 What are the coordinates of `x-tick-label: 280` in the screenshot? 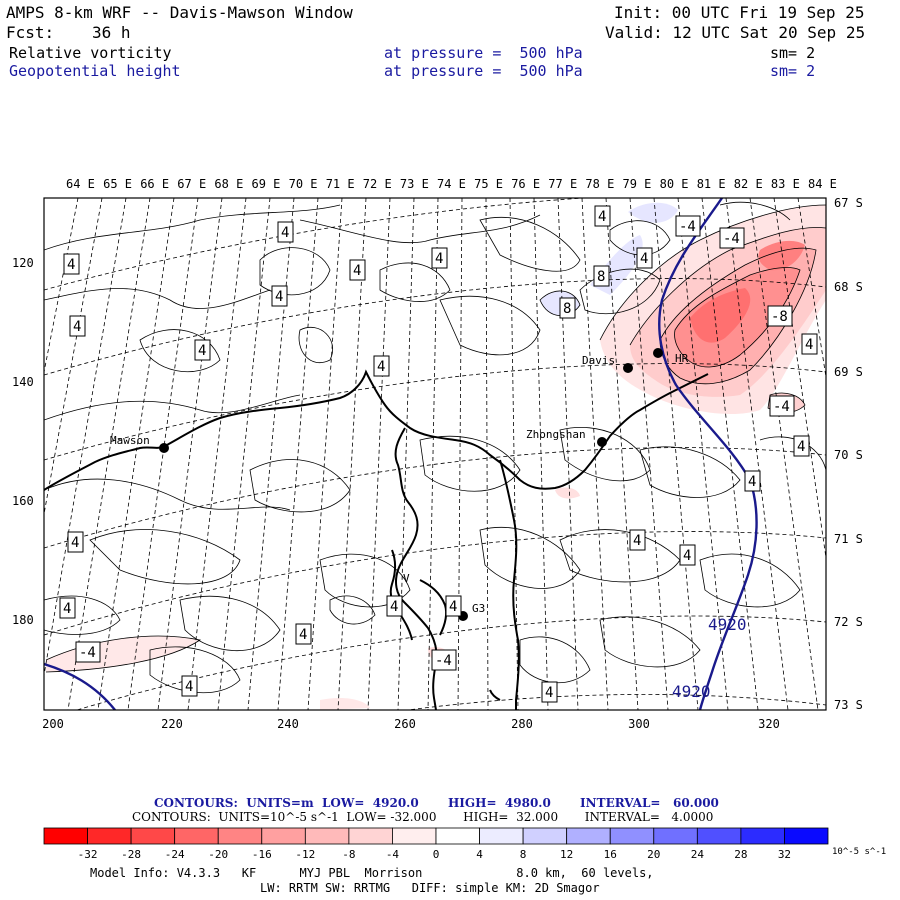 It's located at (522, 724).